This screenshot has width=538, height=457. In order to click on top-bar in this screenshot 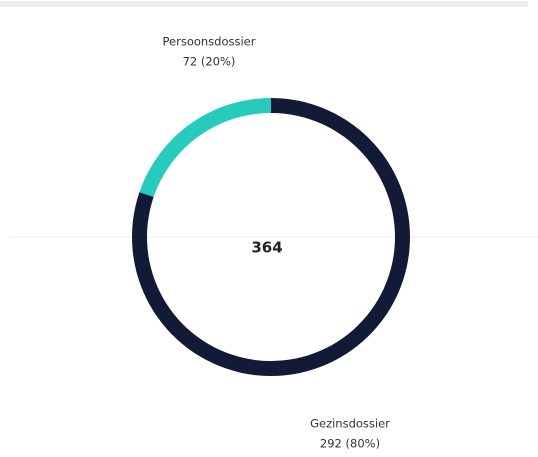, I will do `click(264, 4)`.